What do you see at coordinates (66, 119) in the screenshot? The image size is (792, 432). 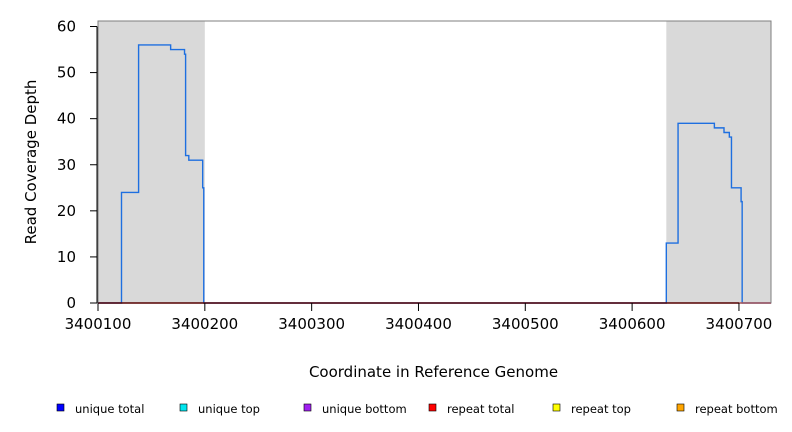 I see `y-tick-label: 40` at bounding box center [66, 119].